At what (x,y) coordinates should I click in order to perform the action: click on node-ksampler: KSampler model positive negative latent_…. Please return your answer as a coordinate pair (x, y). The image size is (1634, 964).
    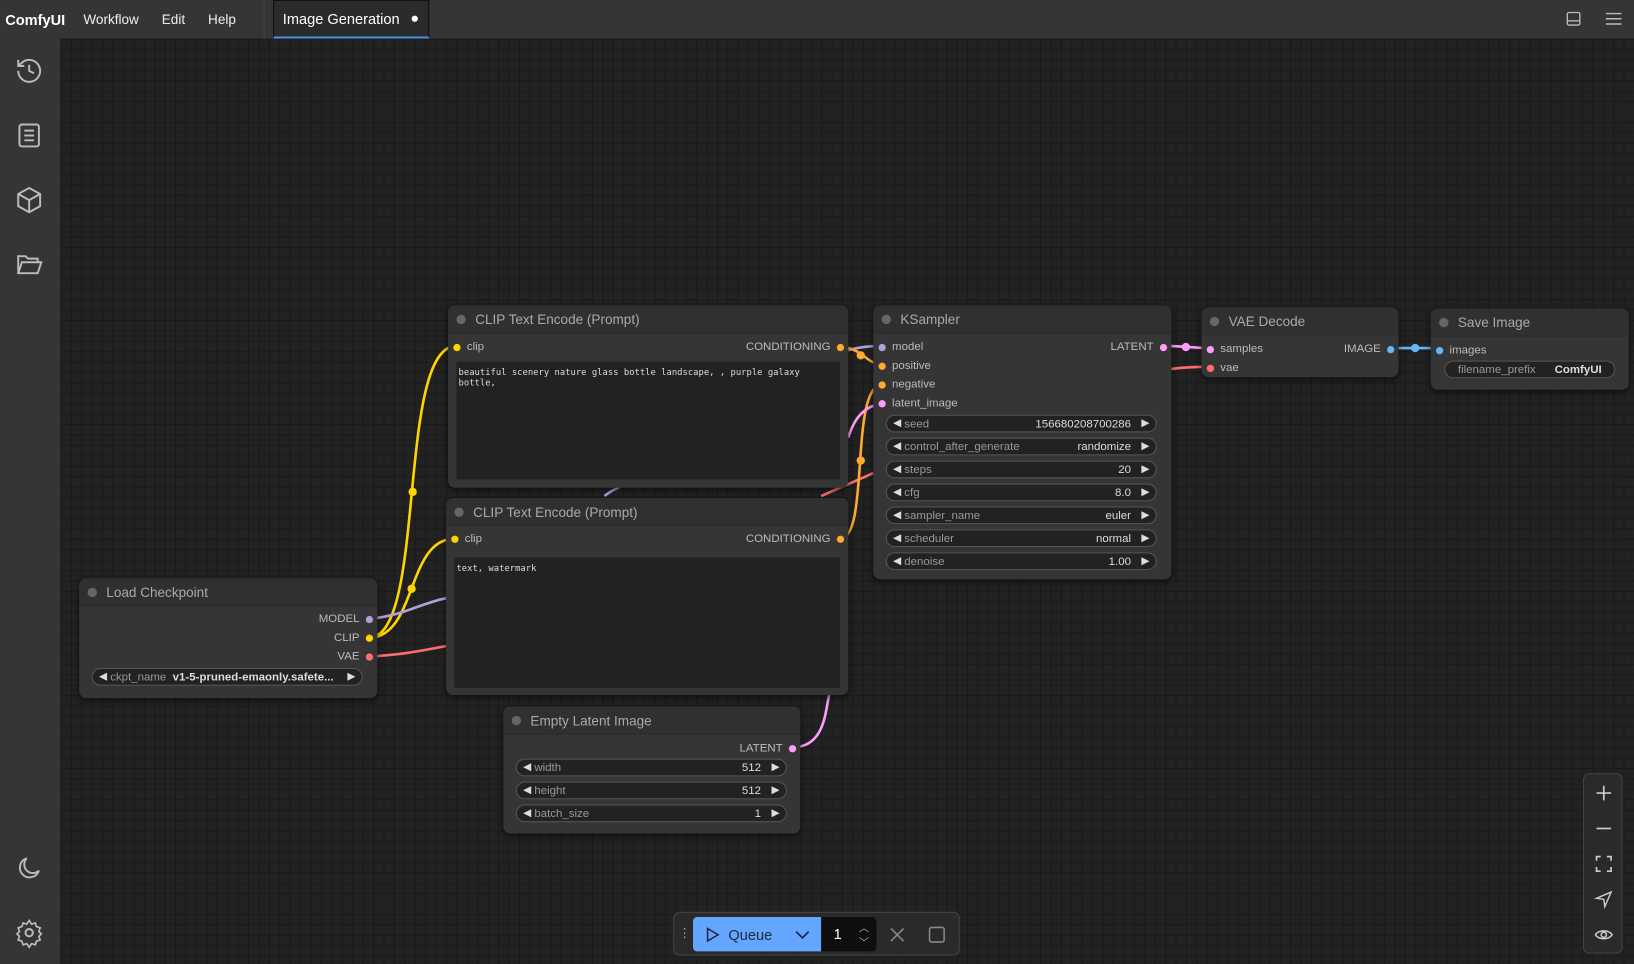
    Looking at the image, I should click on (1022, 442).